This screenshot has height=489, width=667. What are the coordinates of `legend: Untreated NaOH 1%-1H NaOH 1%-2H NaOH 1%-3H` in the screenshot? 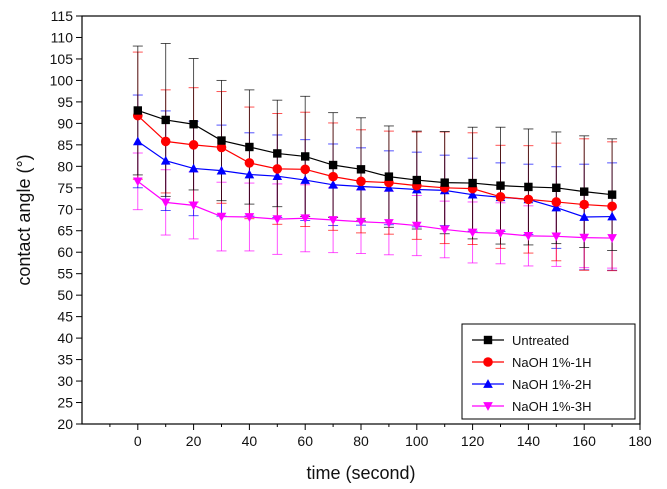 It's located at (548, 371).